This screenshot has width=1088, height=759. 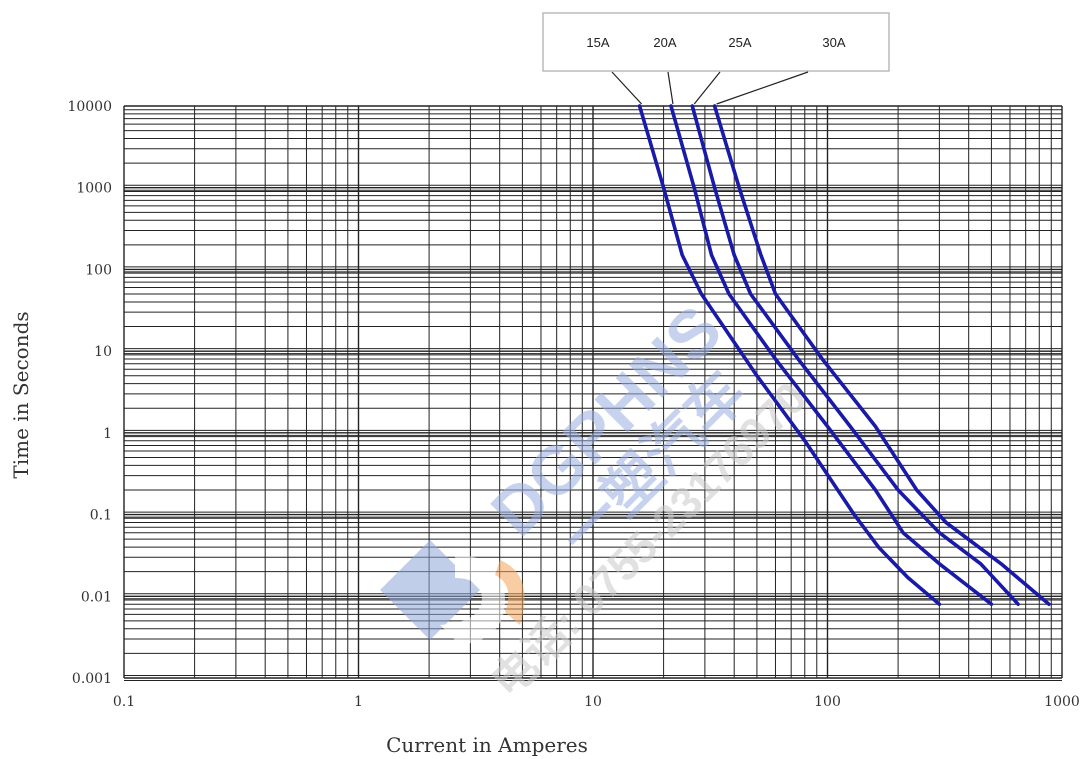 What do you see at coordinates (1062, 702) in the screenshot?
I see `x-tick-label: 1000` at bounding box center [1062, 702].